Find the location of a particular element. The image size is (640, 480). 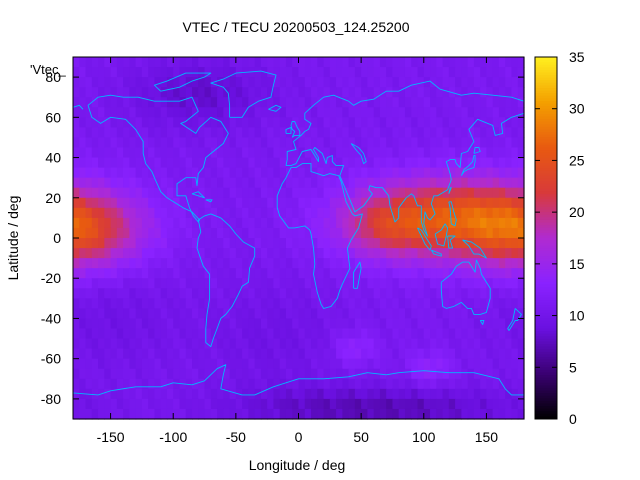

coastline is located at coordinates (226, 280).